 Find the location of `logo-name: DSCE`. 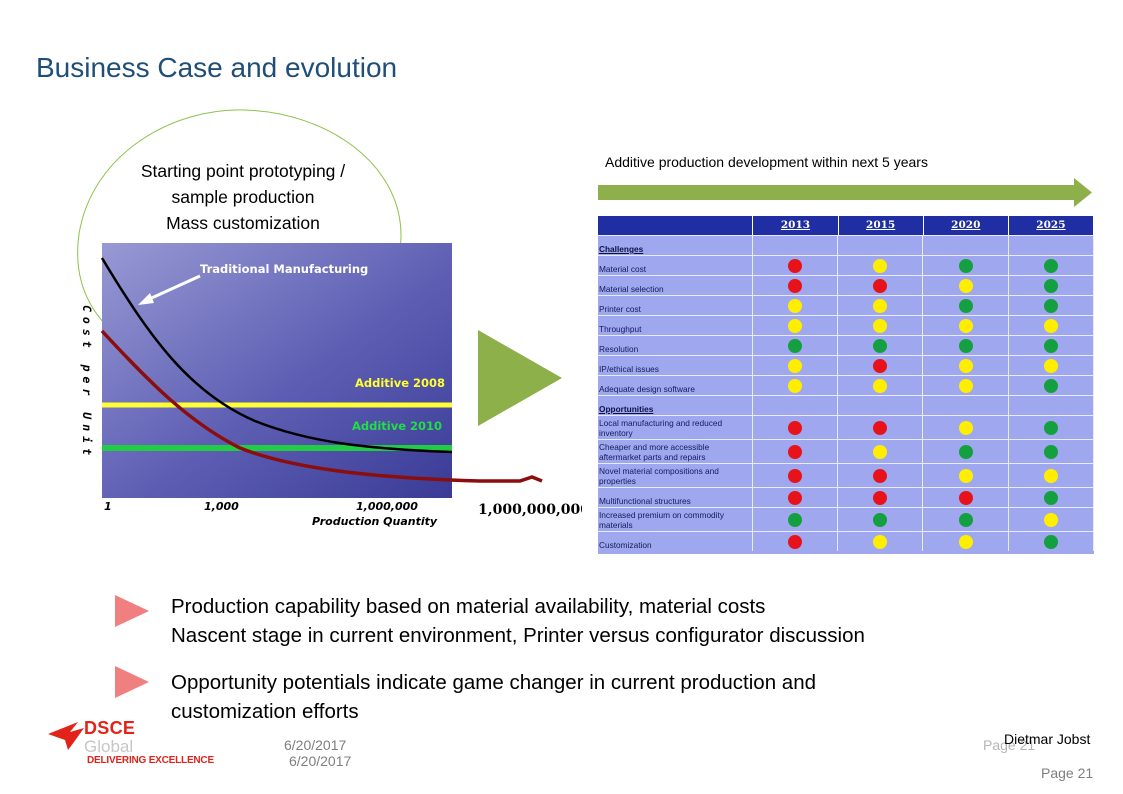

logo-name: DSCE is located at coordinates (110, 728).